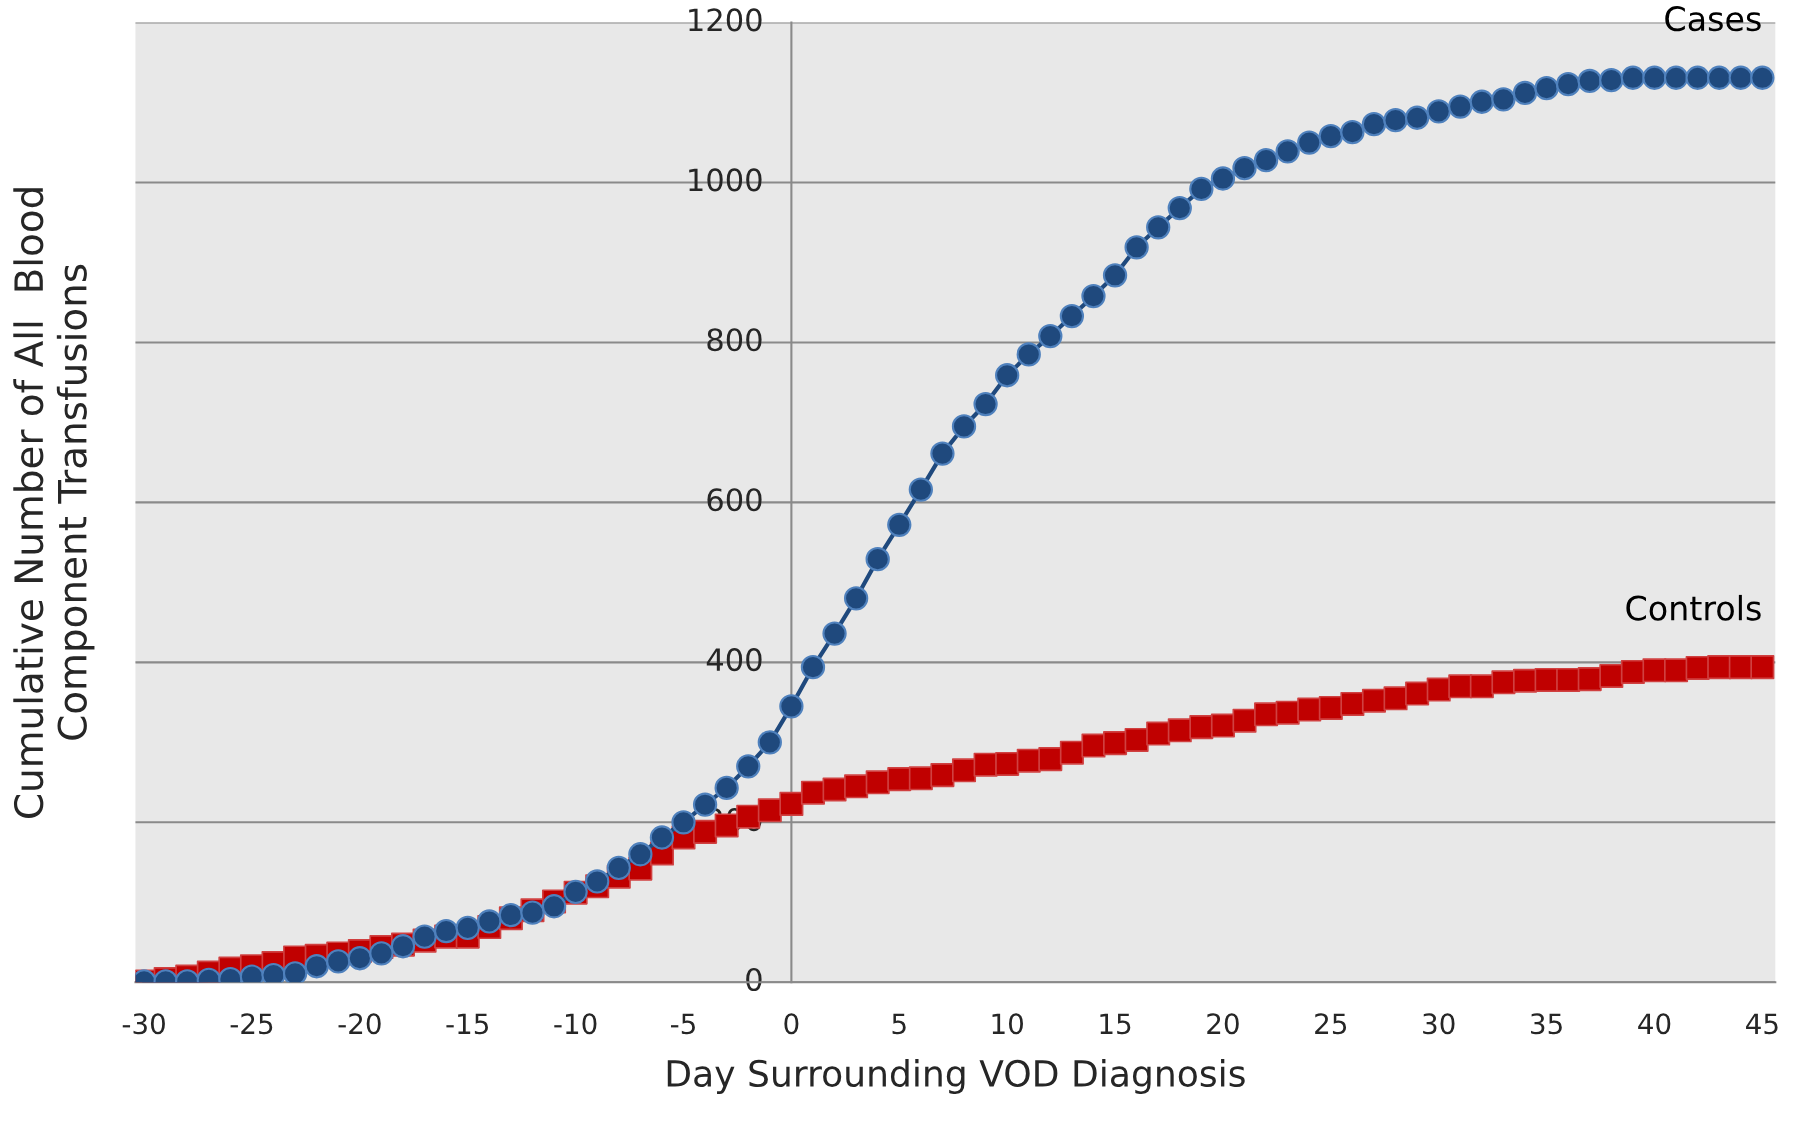  Describe the element at coordinates (725, 180) in the screenshot. I see `y-tick-label: 1000` at that location.